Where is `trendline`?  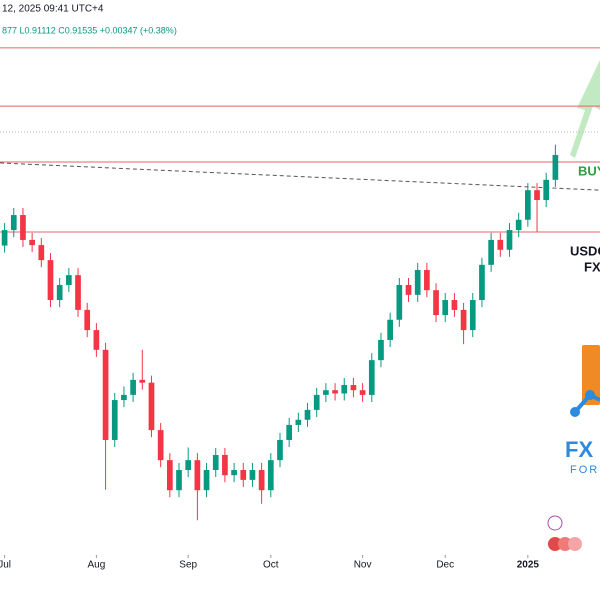 trendline is located at coordinates (300, 176).